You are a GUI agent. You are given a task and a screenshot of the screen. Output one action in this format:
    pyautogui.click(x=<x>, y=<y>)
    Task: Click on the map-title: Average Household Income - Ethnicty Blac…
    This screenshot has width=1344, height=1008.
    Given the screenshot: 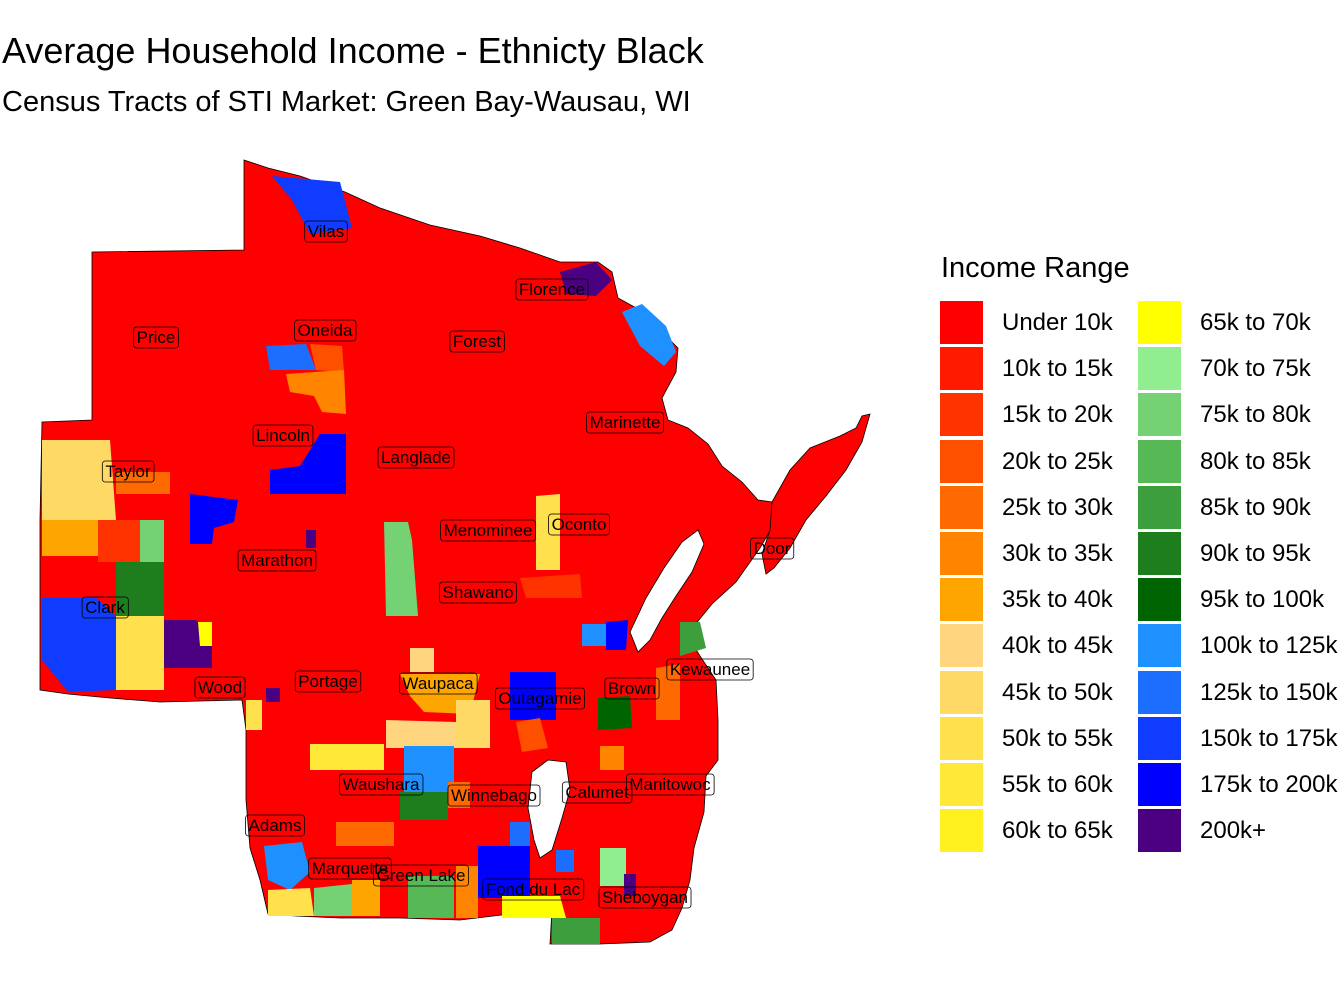 What is the action you would take?
    pyautogui.click(x=353, y=50)
    